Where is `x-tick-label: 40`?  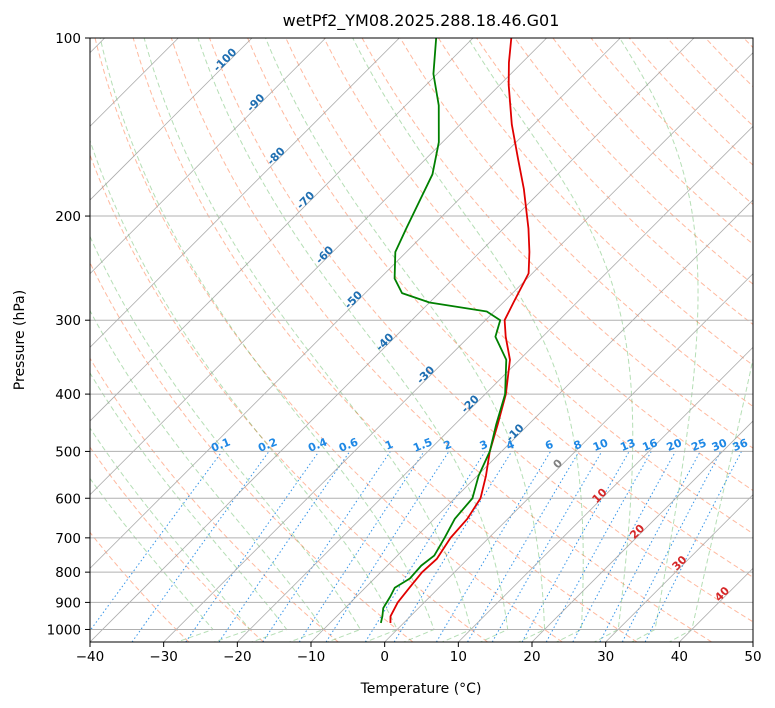 x-tick-label: 40 is located at coordinates (679, 657).